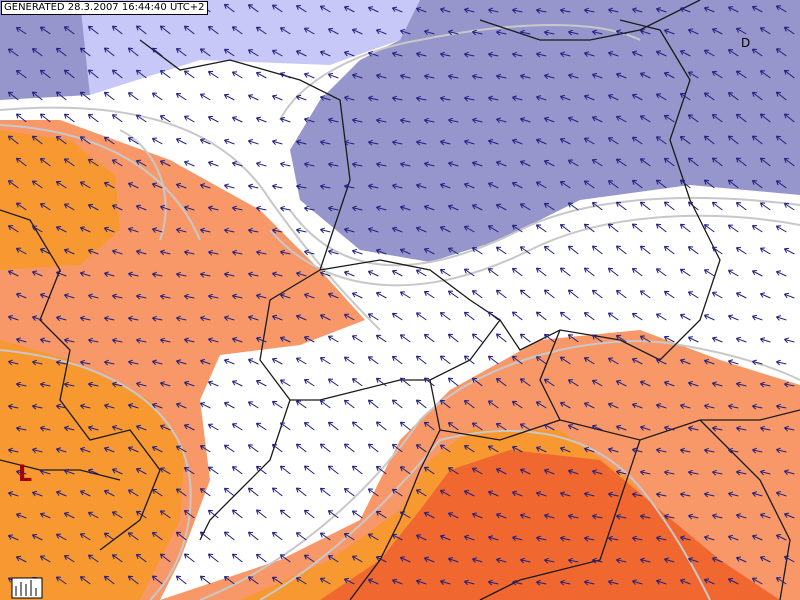 The height and width of the screenshot is (600, 800). I want to click on low-pressure-label: L, so click(25, 474).